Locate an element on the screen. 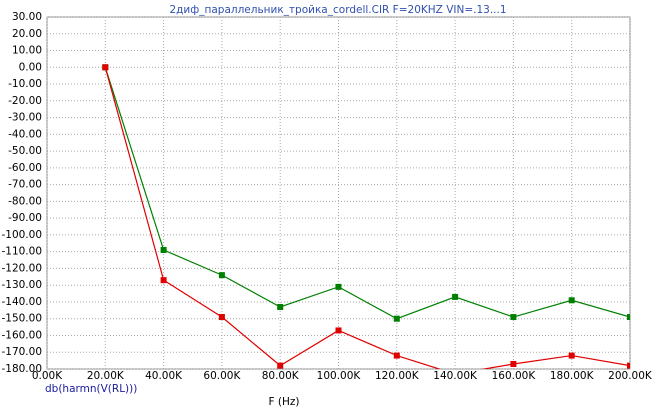 The height and width of the screenshot is (419, 656). y-tick-label: 0.00 is located at coordinates (30, 67).